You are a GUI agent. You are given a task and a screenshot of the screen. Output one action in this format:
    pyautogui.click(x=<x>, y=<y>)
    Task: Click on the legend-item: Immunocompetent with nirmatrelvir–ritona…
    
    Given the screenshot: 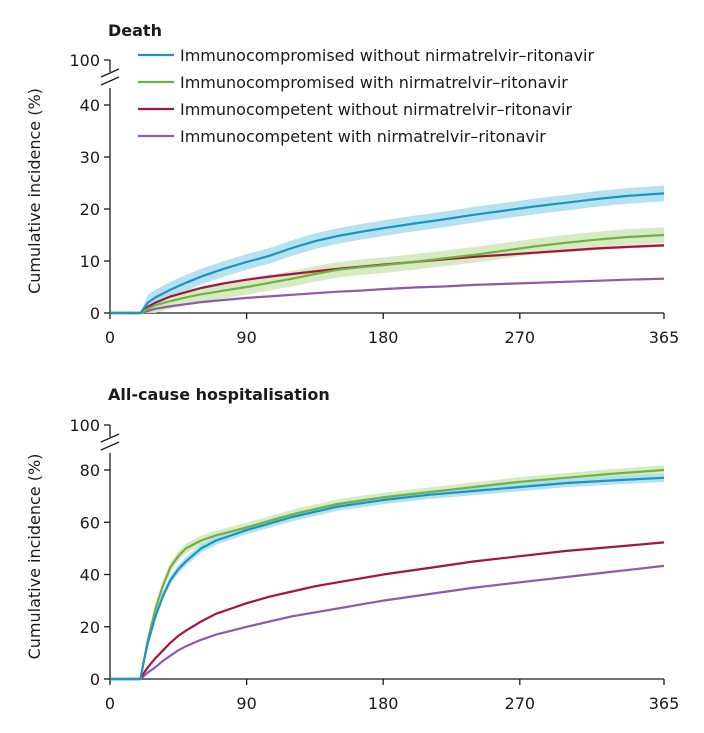 What is the action you would take?
    pyautogui.click(x=342, y=136)
    